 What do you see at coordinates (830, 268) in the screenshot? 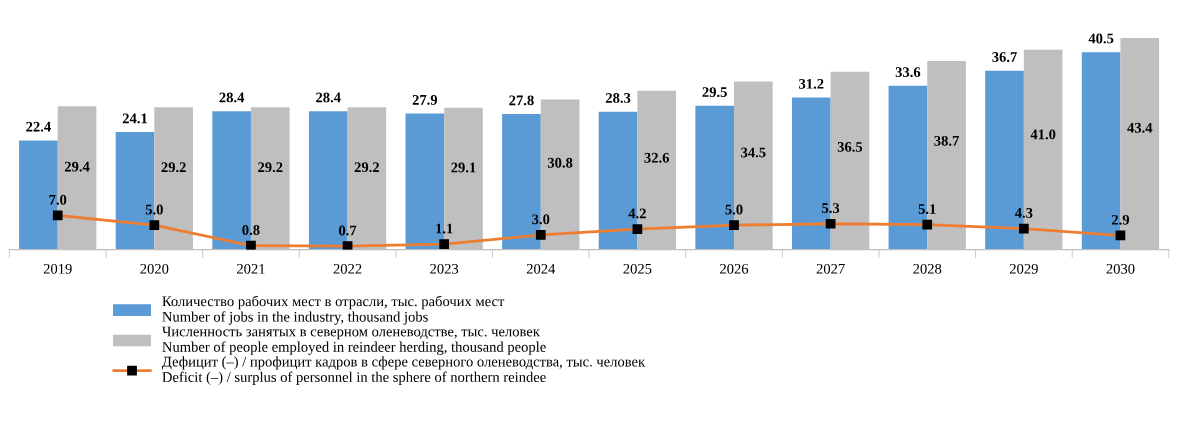
I see `x-tick-label: 2027` at bounding box center [830, 268].